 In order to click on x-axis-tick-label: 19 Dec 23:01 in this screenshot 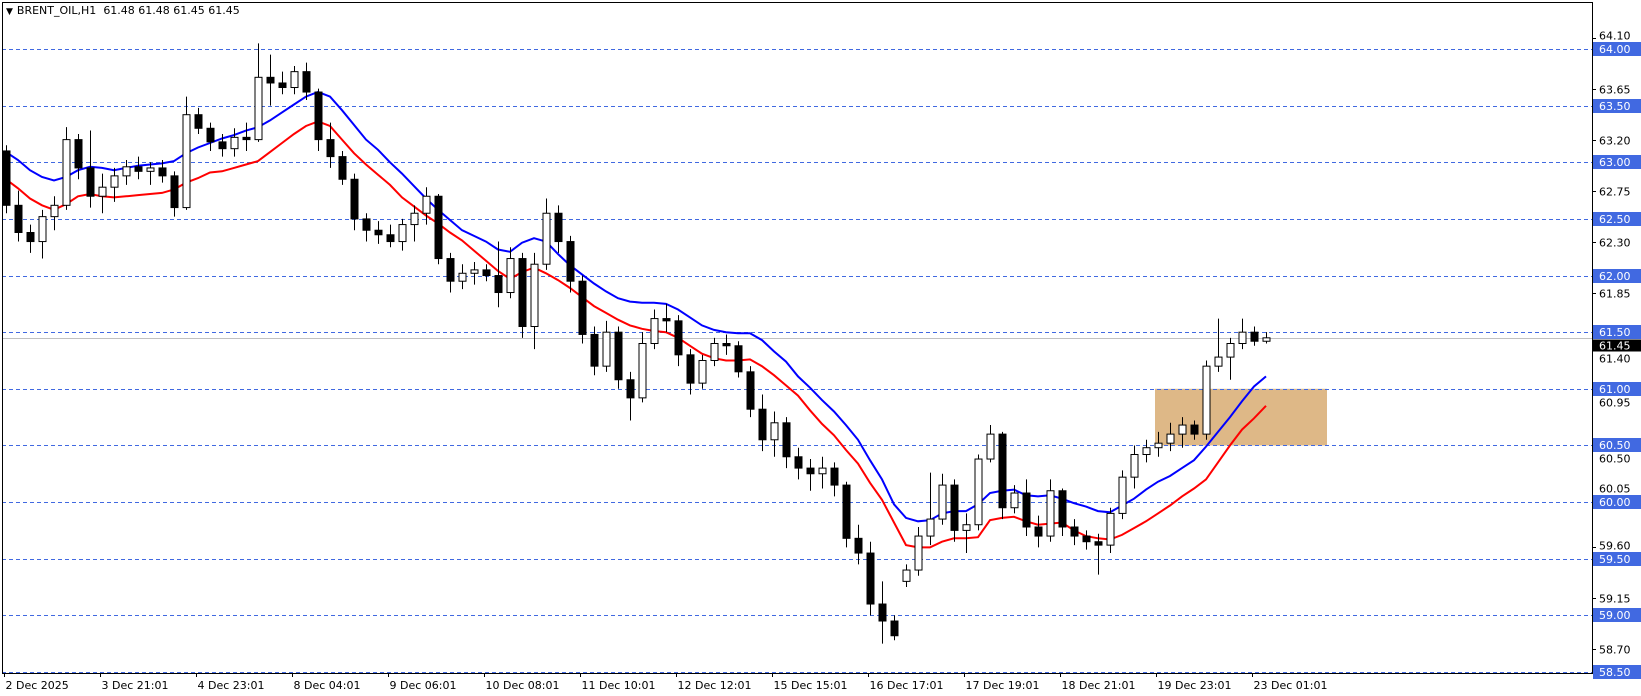, I will do `click(1195, 685)`.